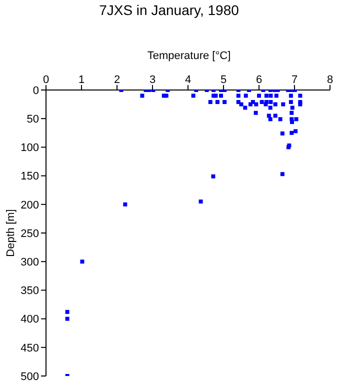 The height and width of the screenshot is (384, 338). Describe the element at coordinates (29, 262) in the screenshot. I see `y-tick-label: 300` at that location.